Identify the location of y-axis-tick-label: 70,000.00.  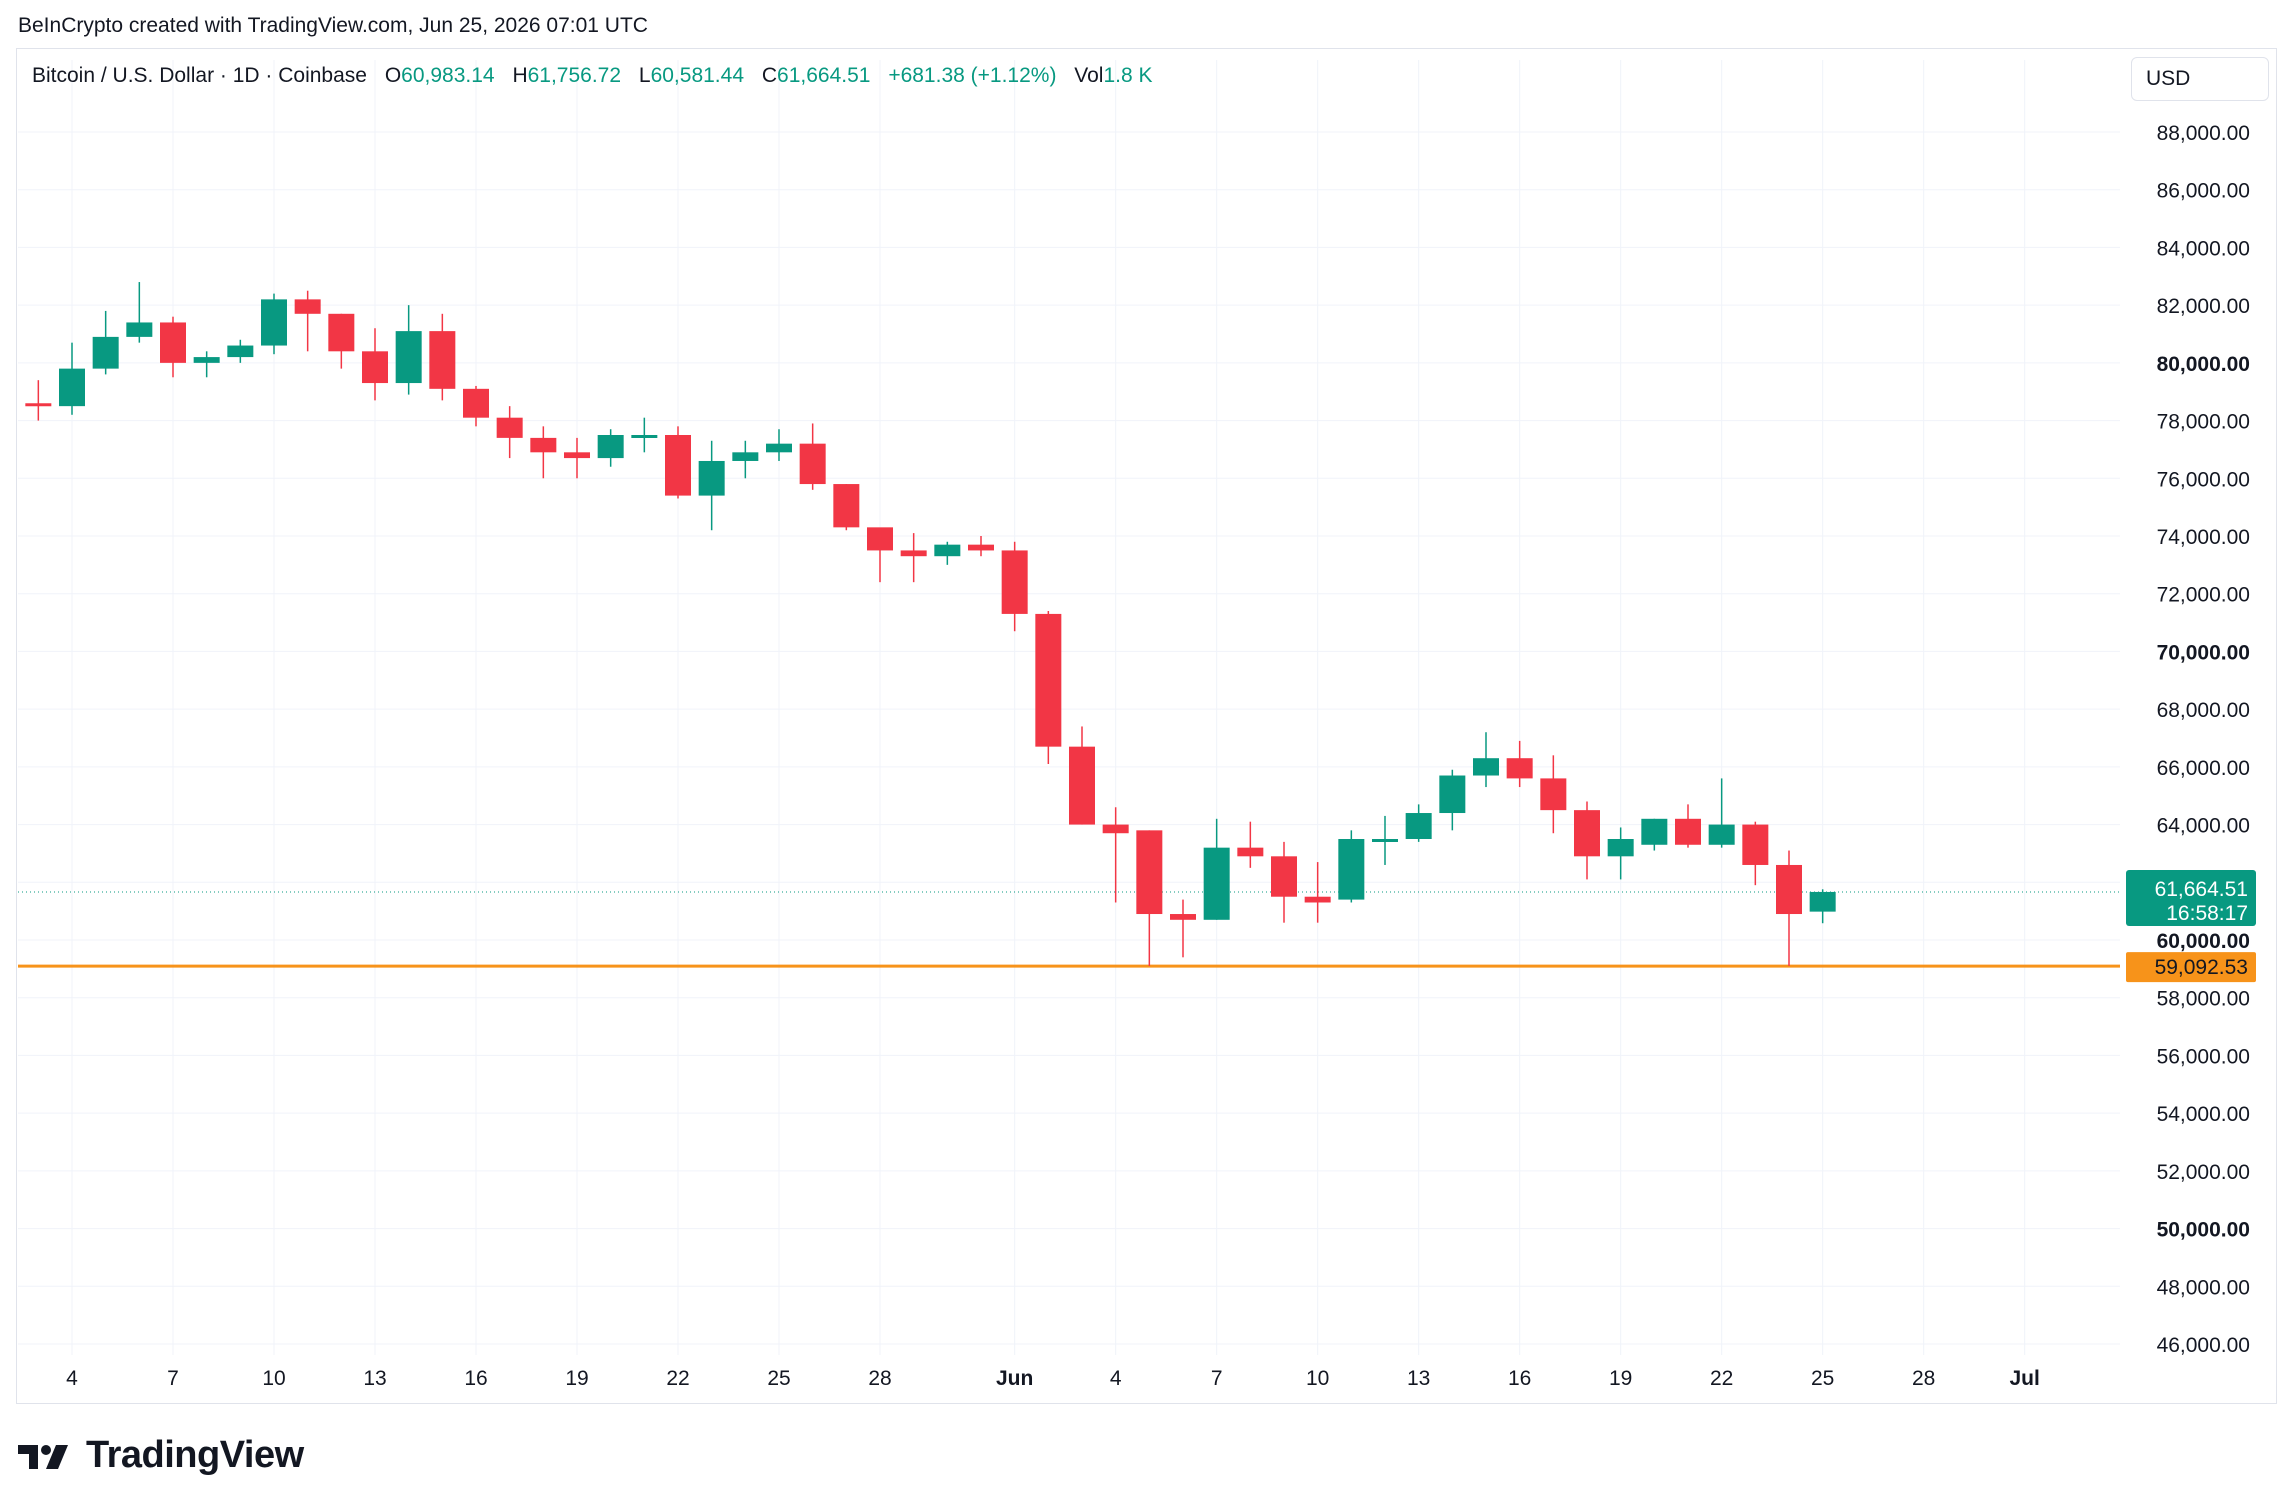
(2203, 652).